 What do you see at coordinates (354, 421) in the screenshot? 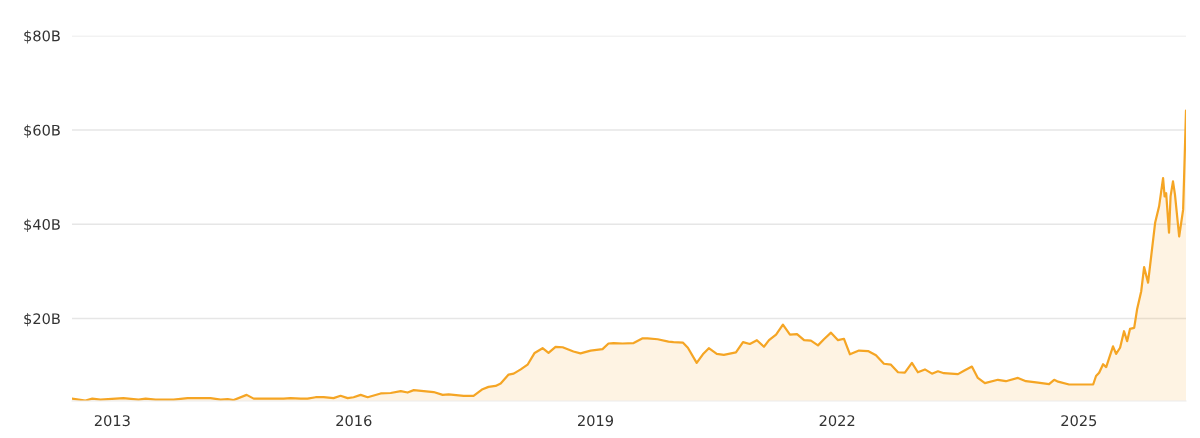
I see `x-tick-label: 2016` at bounding box center [354, 421].